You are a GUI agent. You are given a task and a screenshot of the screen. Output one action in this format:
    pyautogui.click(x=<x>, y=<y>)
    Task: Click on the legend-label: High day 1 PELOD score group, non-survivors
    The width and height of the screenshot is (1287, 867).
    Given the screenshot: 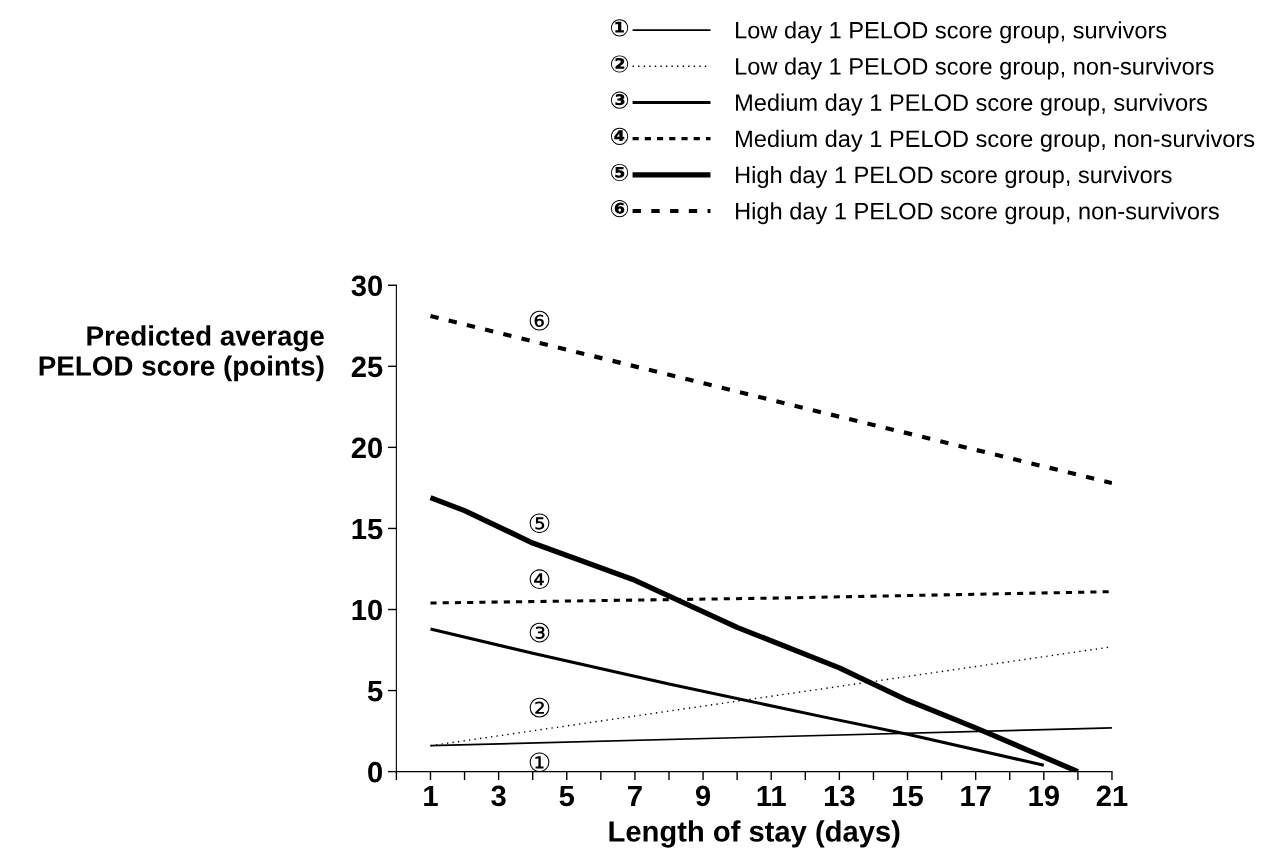 What is the action you would take?
    pyautogui.click(x=977, y=213)
    